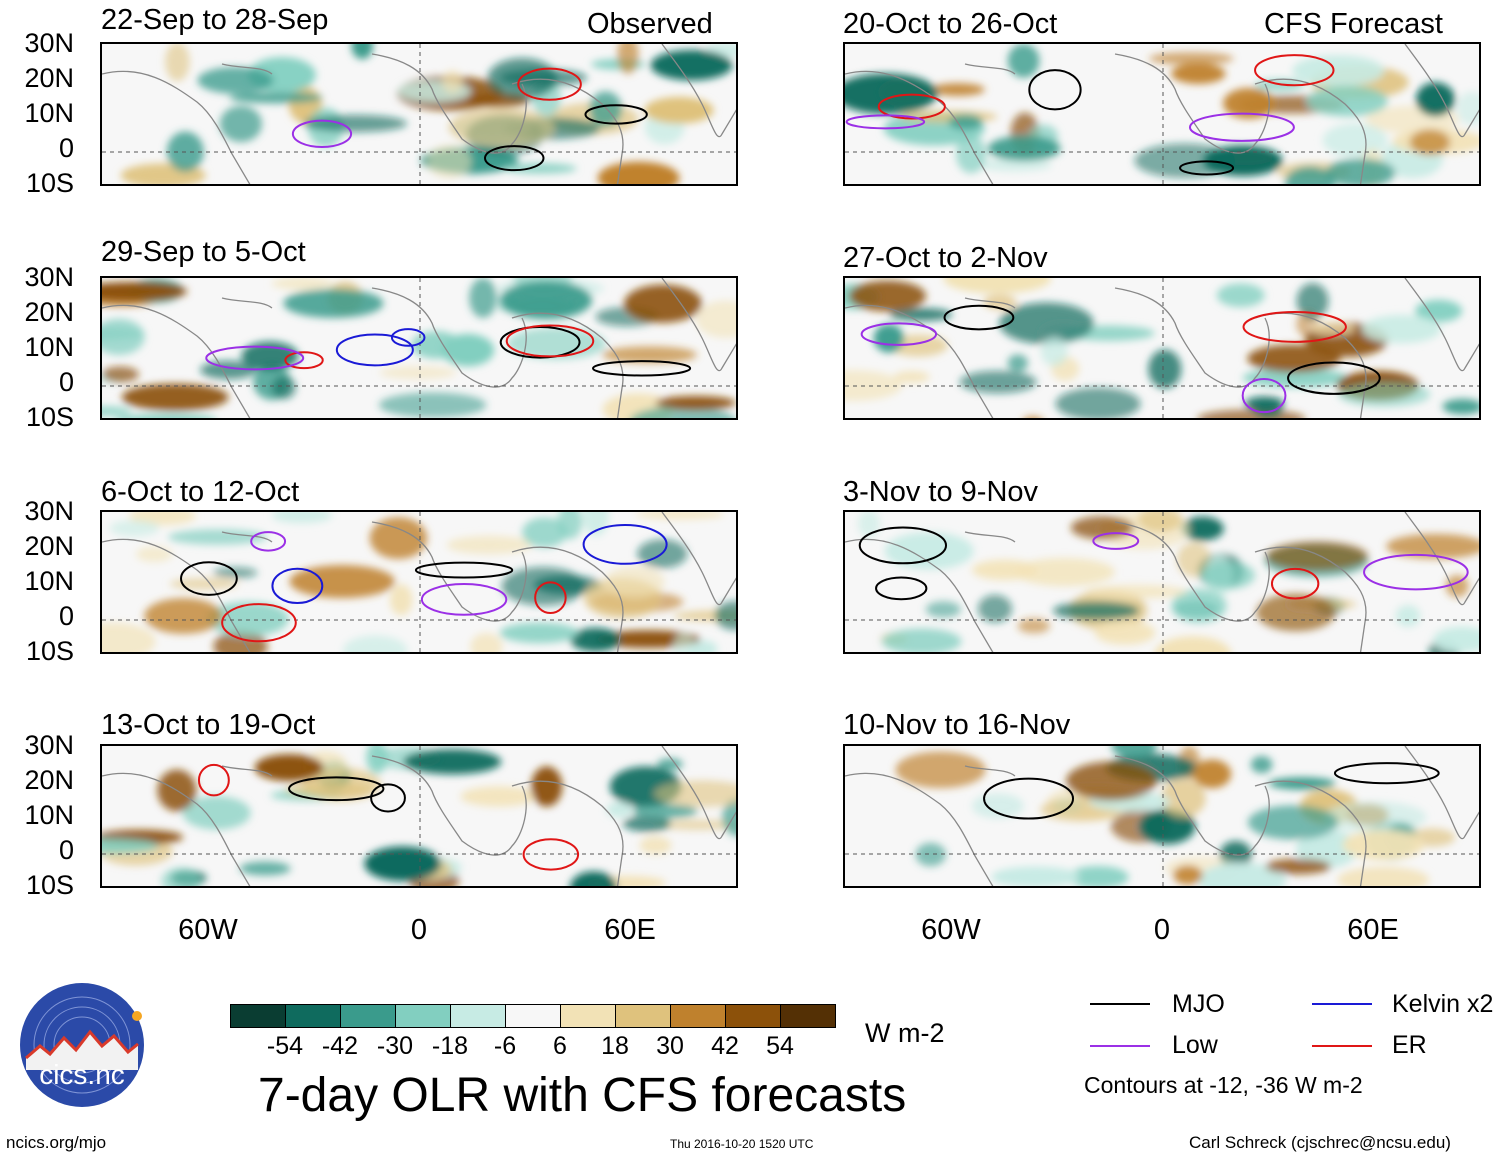 The image size is (1510, 1159). What do you see at coordinates (505, 1046) in the screenshot?
I see `colorbar-tick-label: -6` at bounding box center [505, 1046].